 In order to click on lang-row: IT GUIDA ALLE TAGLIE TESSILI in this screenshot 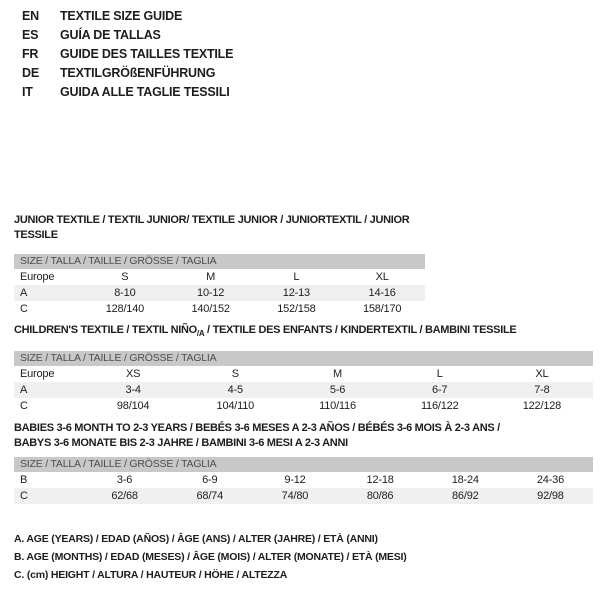, I will do `click(127, 92)`.